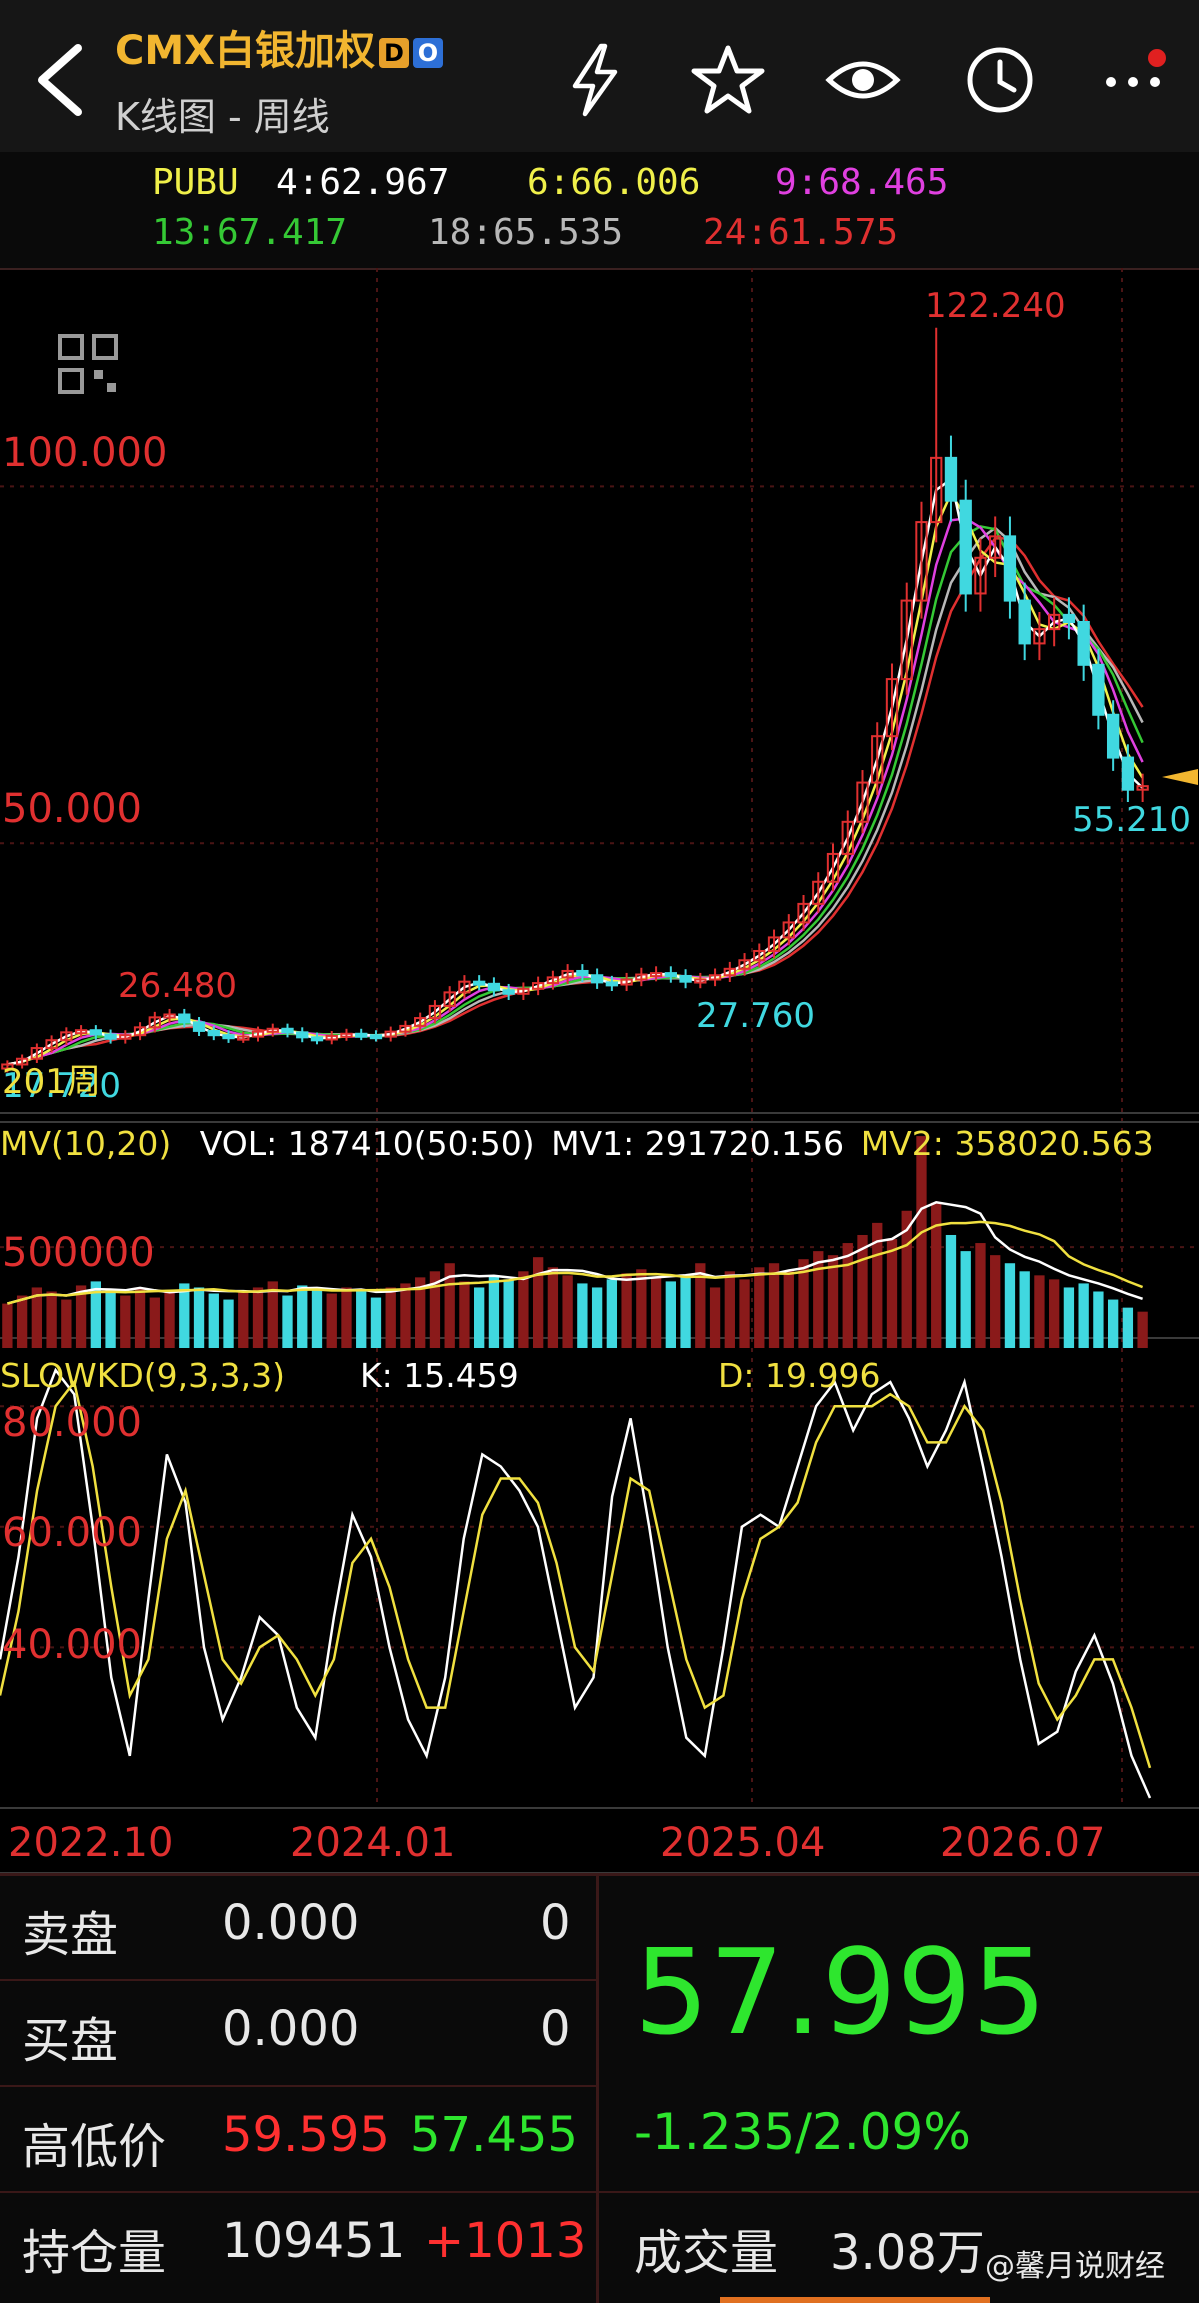 The height and width of the screenshot is (2303, 1199). I want to click on indicator-grid-icon, so click(88, 364).